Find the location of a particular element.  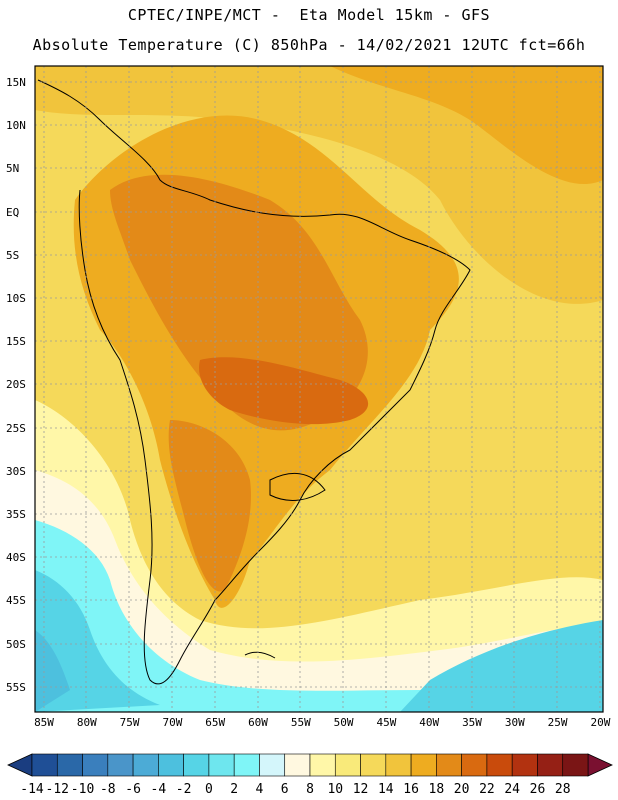

lon-label: 75W is located at coordinates (129, 722).